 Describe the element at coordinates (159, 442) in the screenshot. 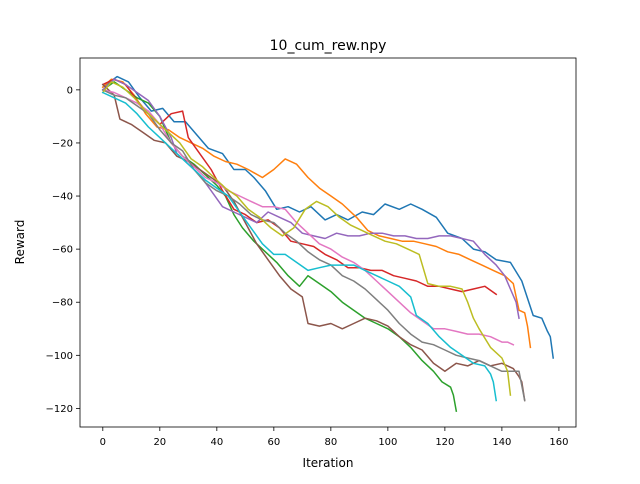

I see `x-tick-label: 20` at that location.